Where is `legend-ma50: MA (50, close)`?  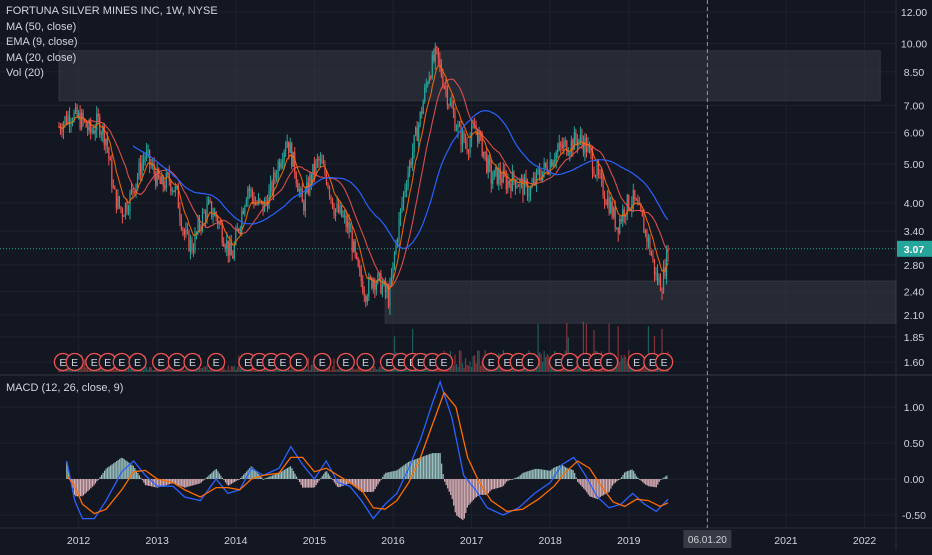 legend-ma50: MA (50, close) is located at coordinates (41, 26).